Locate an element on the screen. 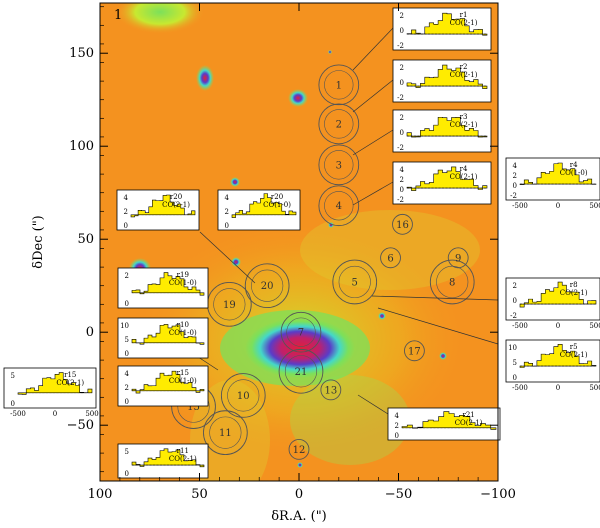  aperture-label: 11 is located at coordinates (225, 433).